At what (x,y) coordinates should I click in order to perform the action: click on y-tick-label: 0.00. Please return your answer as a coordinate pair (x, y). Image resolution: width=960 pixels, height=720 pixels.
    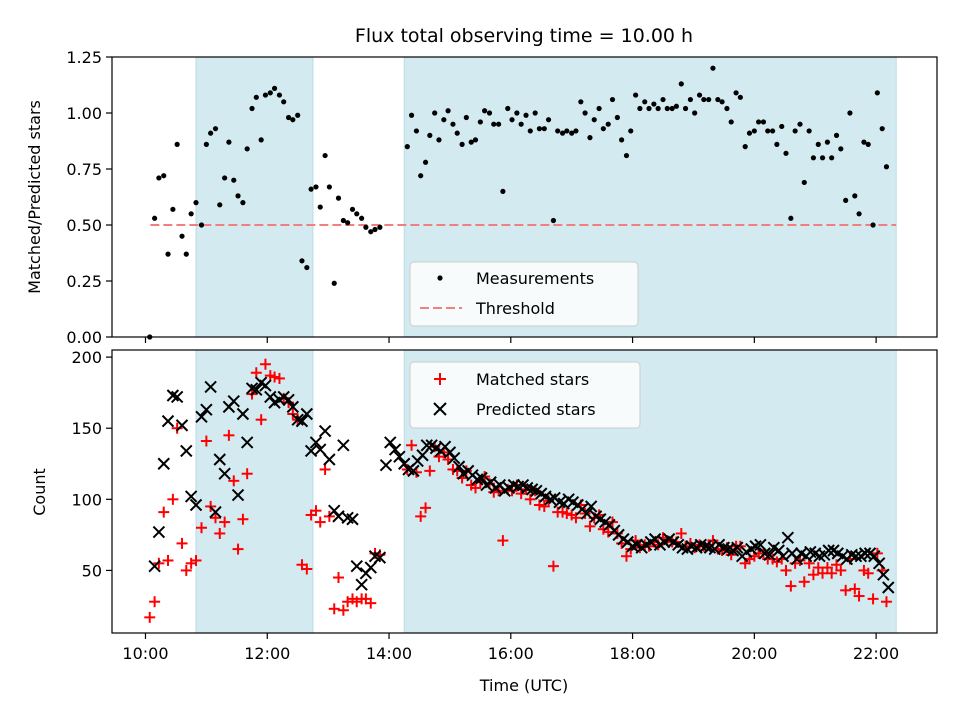
    Looking at the image, I should click on (84, 337).